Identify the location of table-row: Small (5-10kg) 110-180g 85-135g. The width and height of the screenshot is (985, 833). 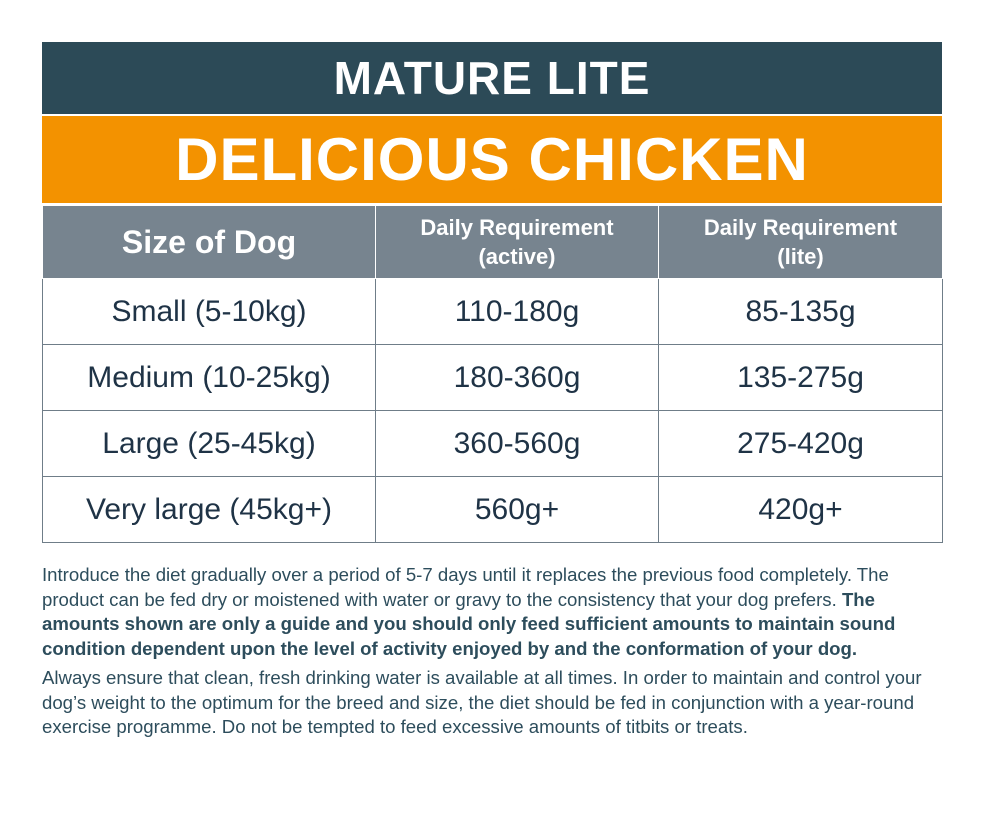
(492, 311).